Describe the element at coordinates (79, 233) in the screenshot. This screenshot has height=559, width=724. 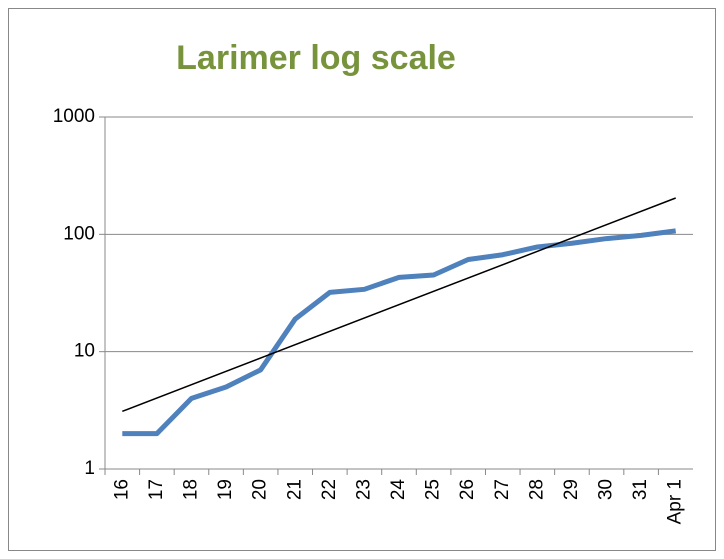
I see `y-tick-label: 100` at that location.